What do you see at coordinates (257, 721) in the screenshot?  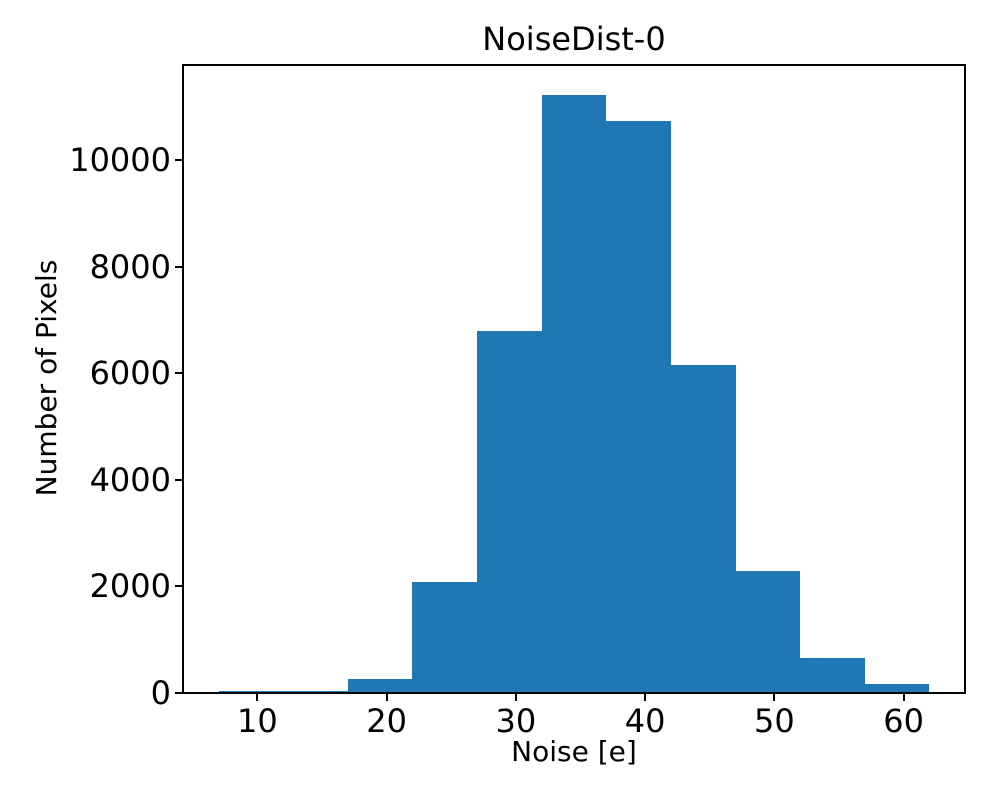 I see `x-axis-tick-label: 10` at bounding box center [257, 721].